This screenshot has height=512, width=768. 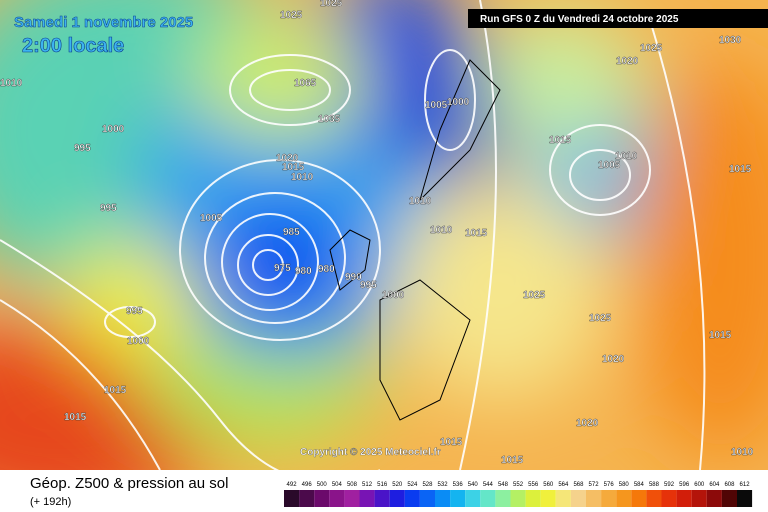 What do you see at coordinates (282, 268) in the screenshot?
I see `isobar-label: 975` at bounding box center [282, 268].